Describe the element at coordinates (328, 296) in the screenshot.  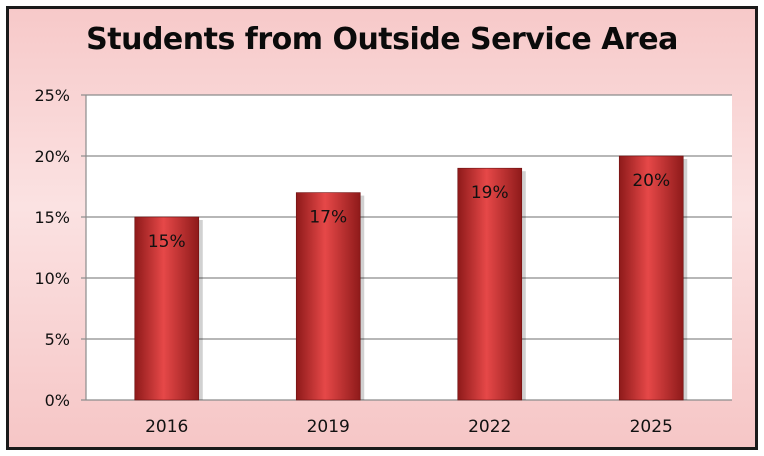
I see `bar-2019` at that location.